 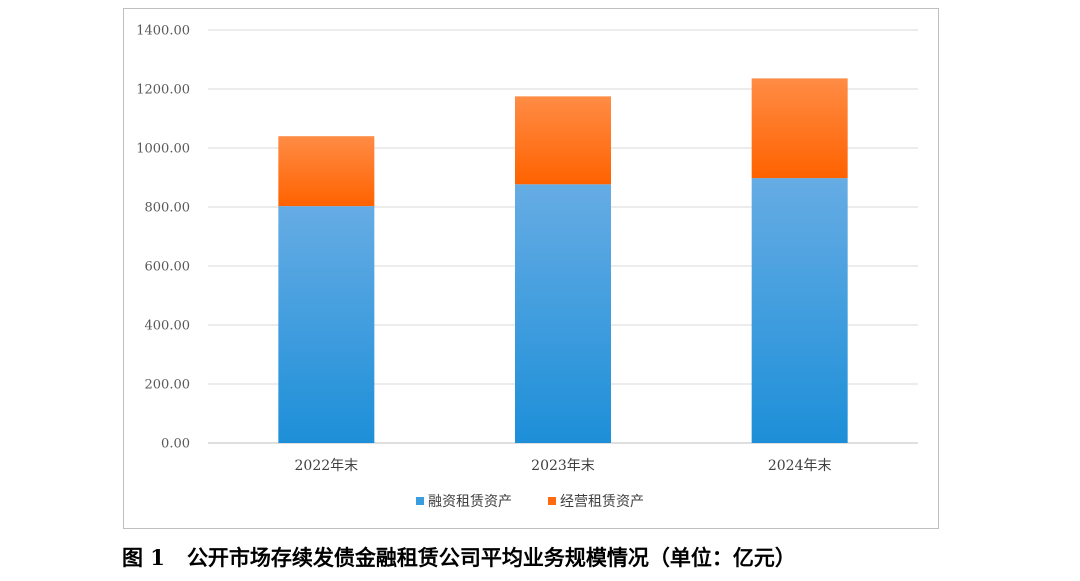 What do you see at coordinates (143, 557) in the screenshot?
I see `figure-number: 图 1` at bounding box center [143, 557].